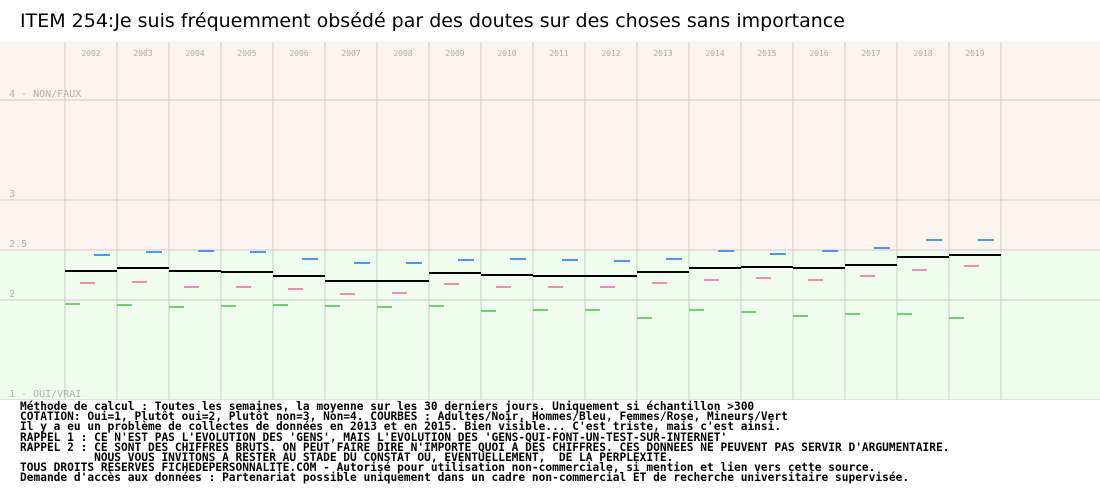 This screenshot has width=1100, height=500. Describe the element at coordinates (922, 53) in the screenshot. I see `x-tick-label: 2018` at that location.